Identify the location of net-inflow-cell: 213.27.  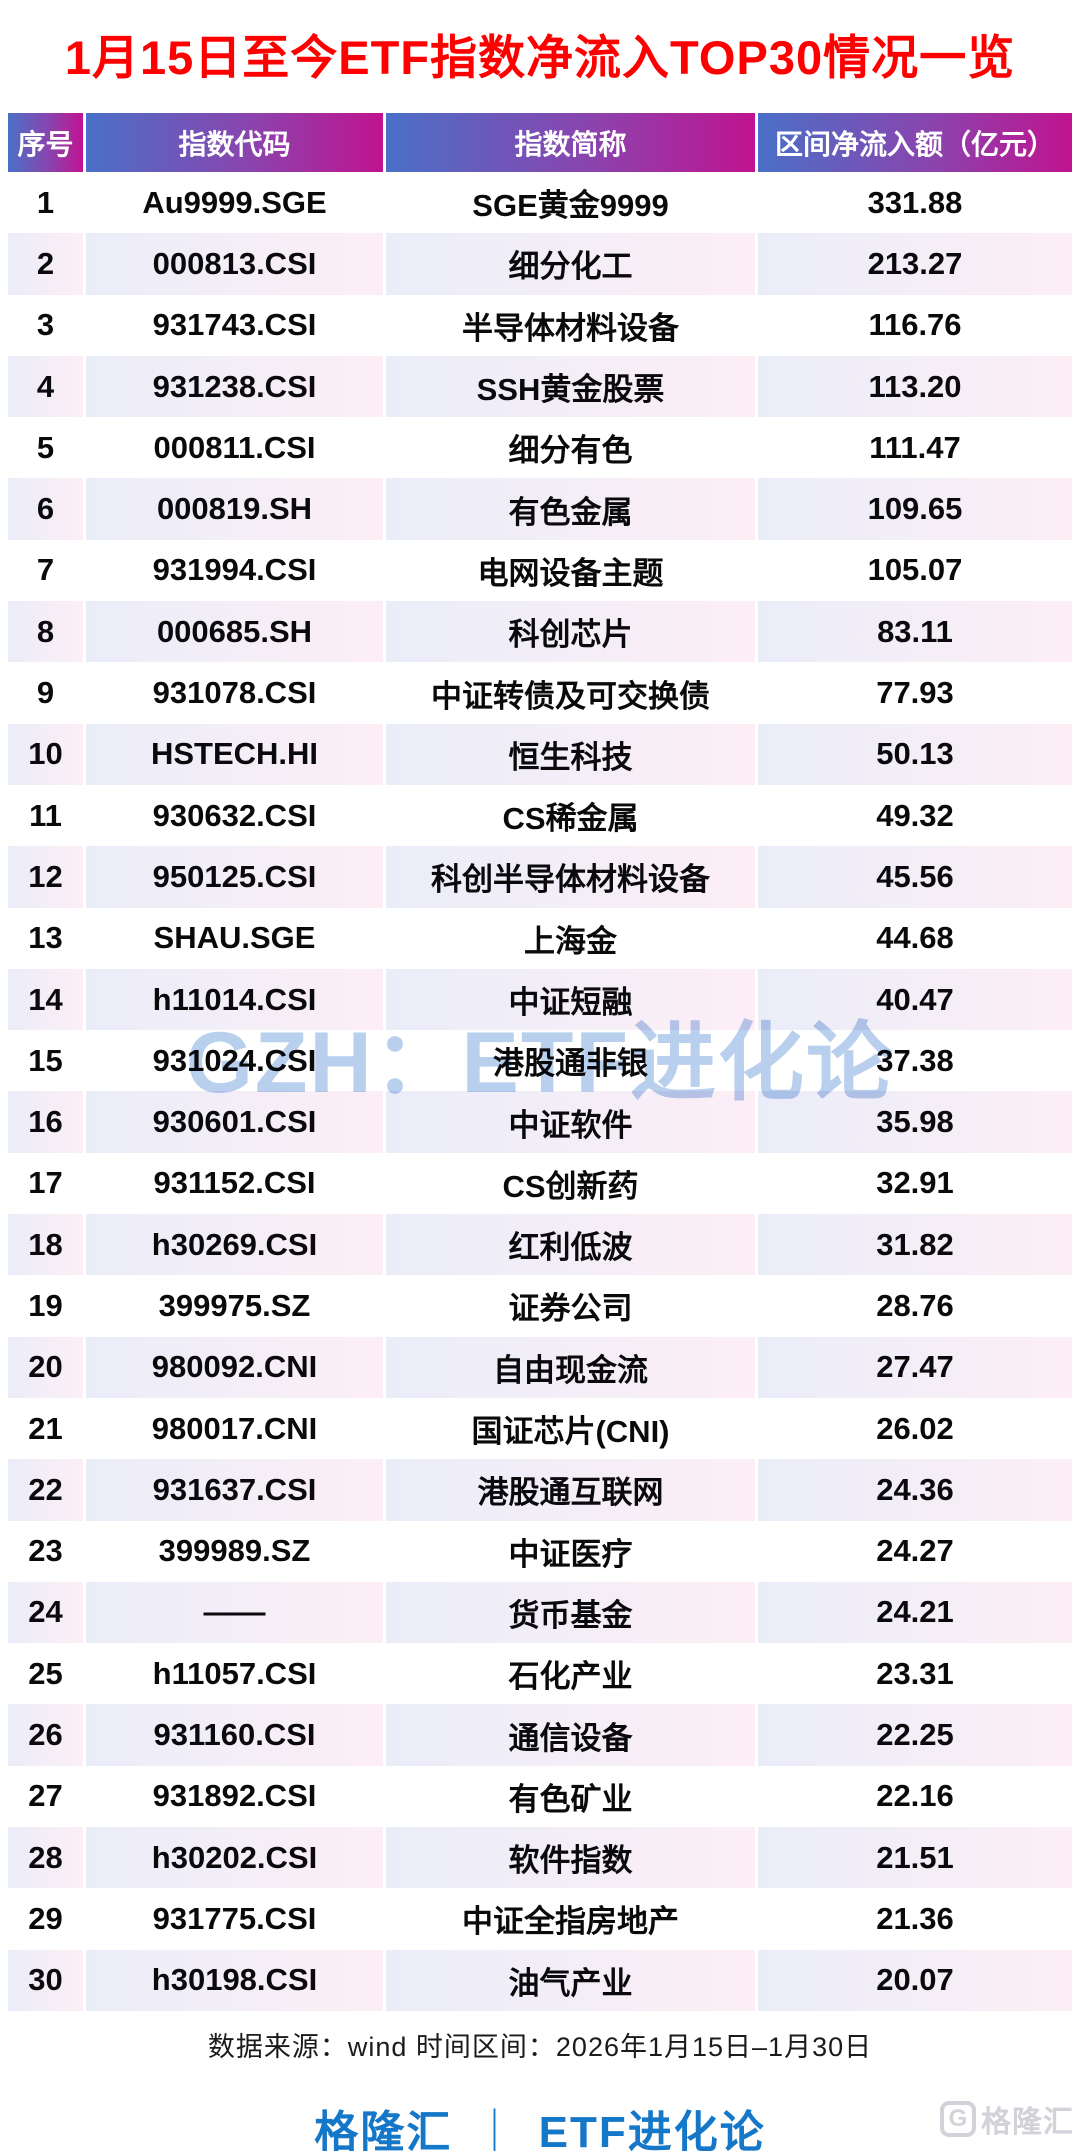
(915, 264).